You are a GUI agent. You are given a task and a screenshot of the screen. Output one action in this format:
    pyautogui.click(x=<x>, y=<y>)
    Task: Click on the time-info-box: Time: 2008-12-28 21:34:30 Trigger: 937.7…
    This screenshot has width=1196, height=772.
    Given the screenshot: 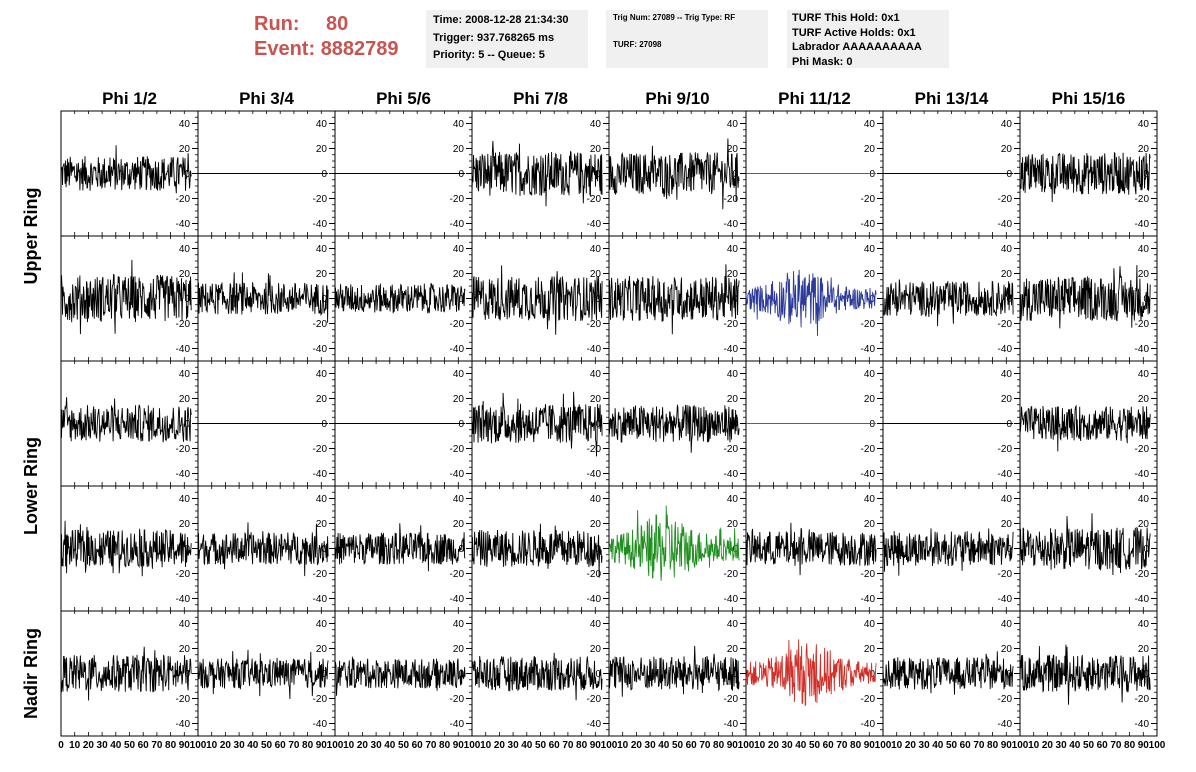 What is the action you would take?
    pyautogui.click(x=507, y=39)
    